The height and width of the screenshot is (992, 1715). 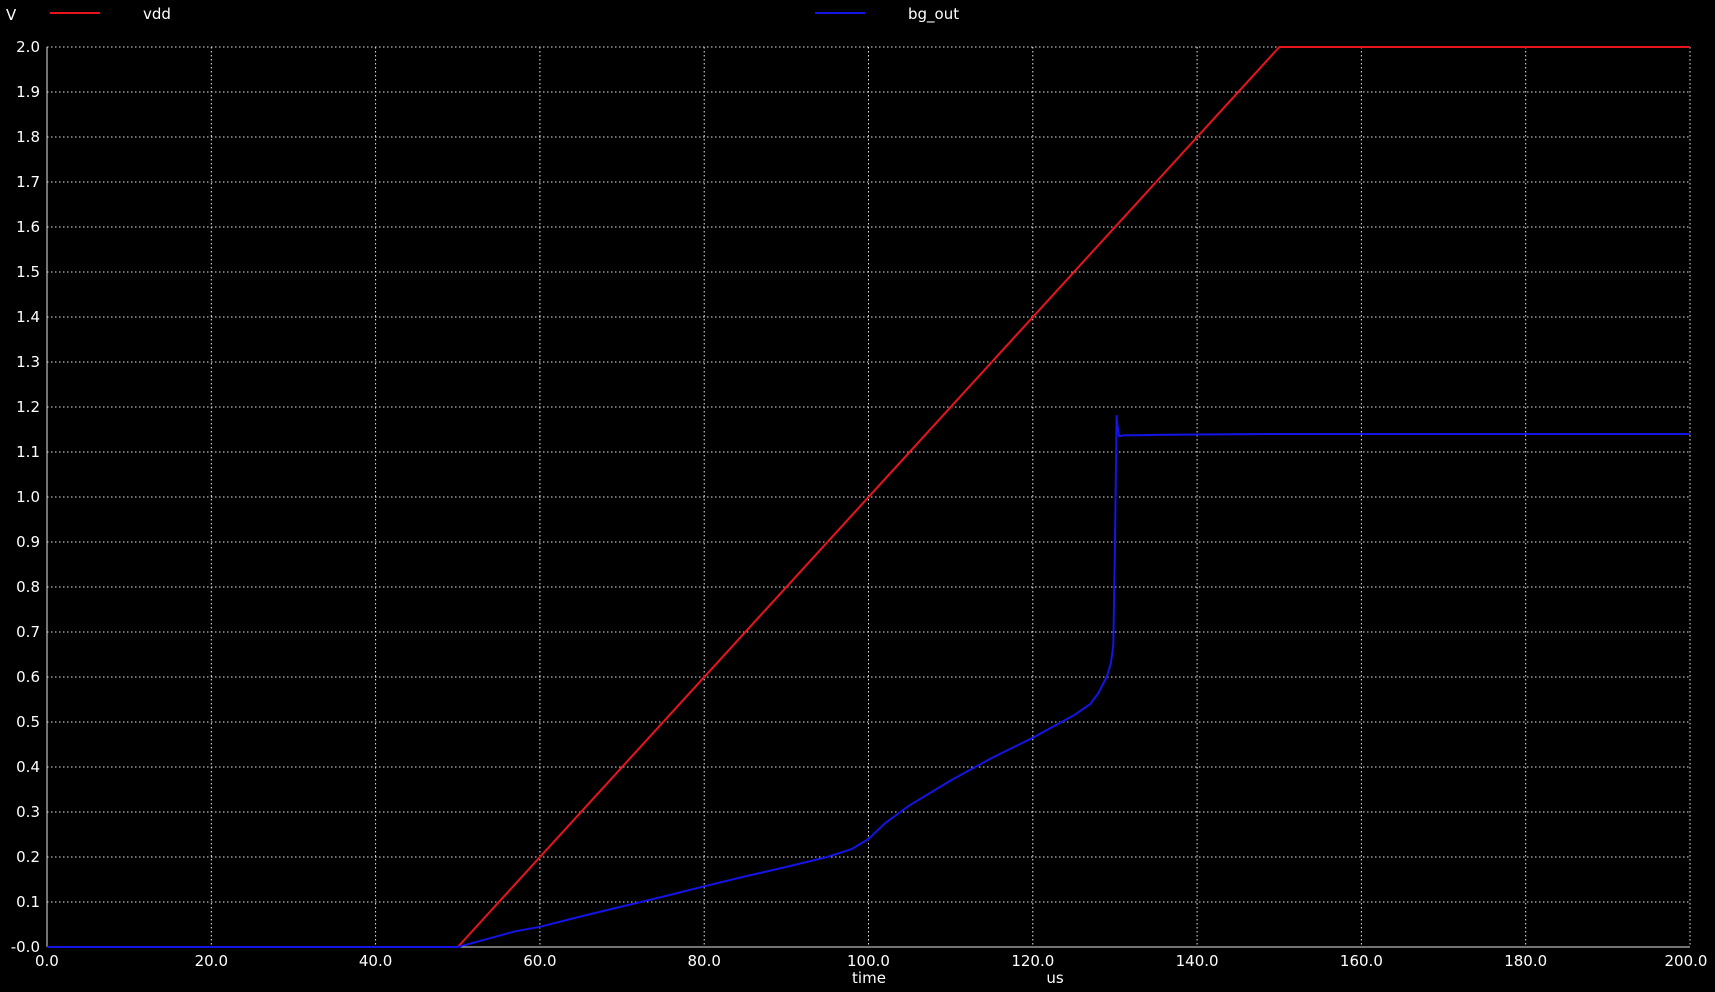 I want to click on y-tick-label: 1.7, so click(x=28, y=182).